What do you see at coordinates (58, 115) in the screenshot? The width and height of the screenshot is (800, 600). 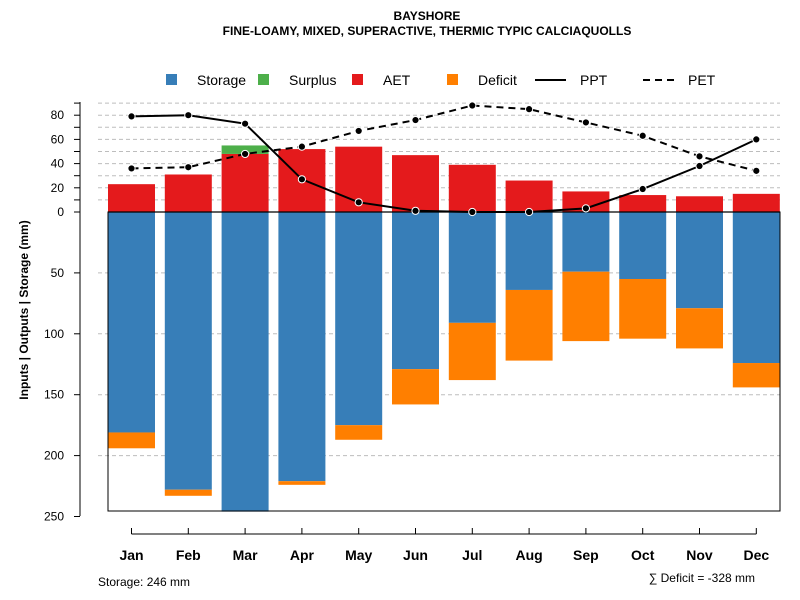 I see `y-tick-label-upper: 80` at bounding box center [58, 115].